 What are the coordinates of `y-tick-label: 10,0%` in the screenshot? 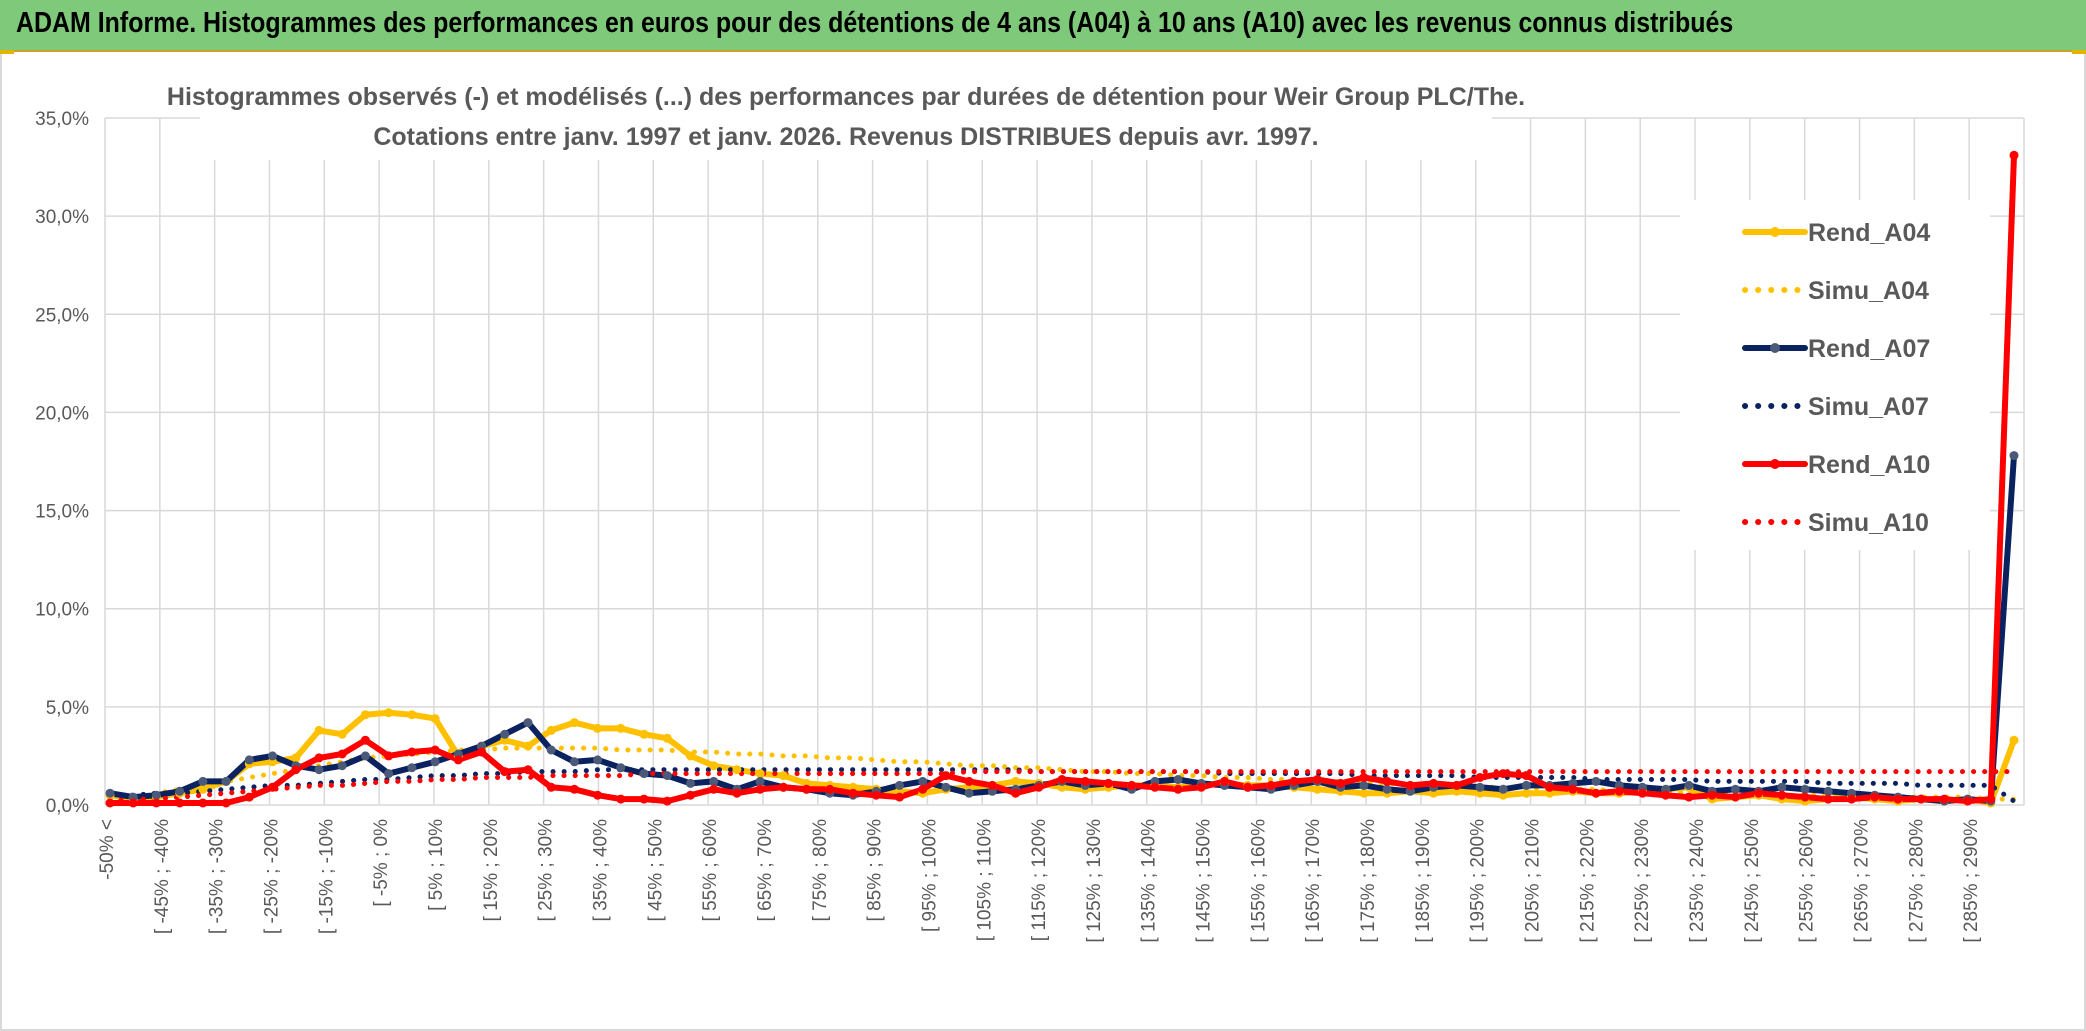 It's located at (62, 610).